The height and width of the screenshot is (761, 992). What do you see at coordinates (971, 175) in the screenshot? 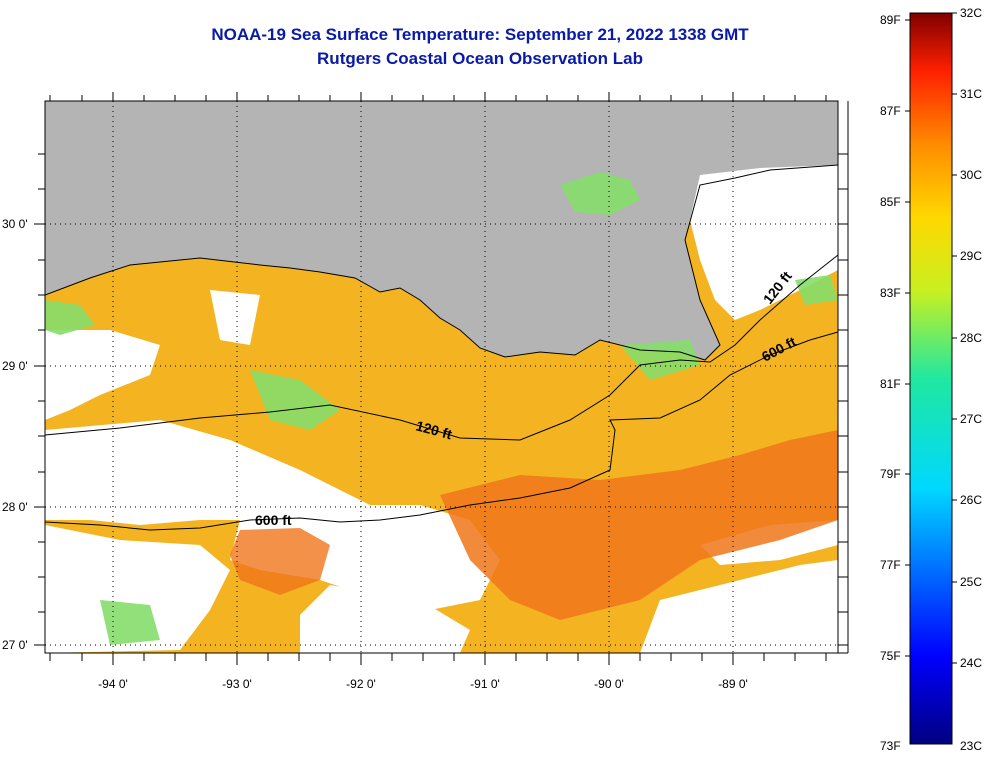
I see `colorbar-c-label: 30C` at bounding box center [971, 175].